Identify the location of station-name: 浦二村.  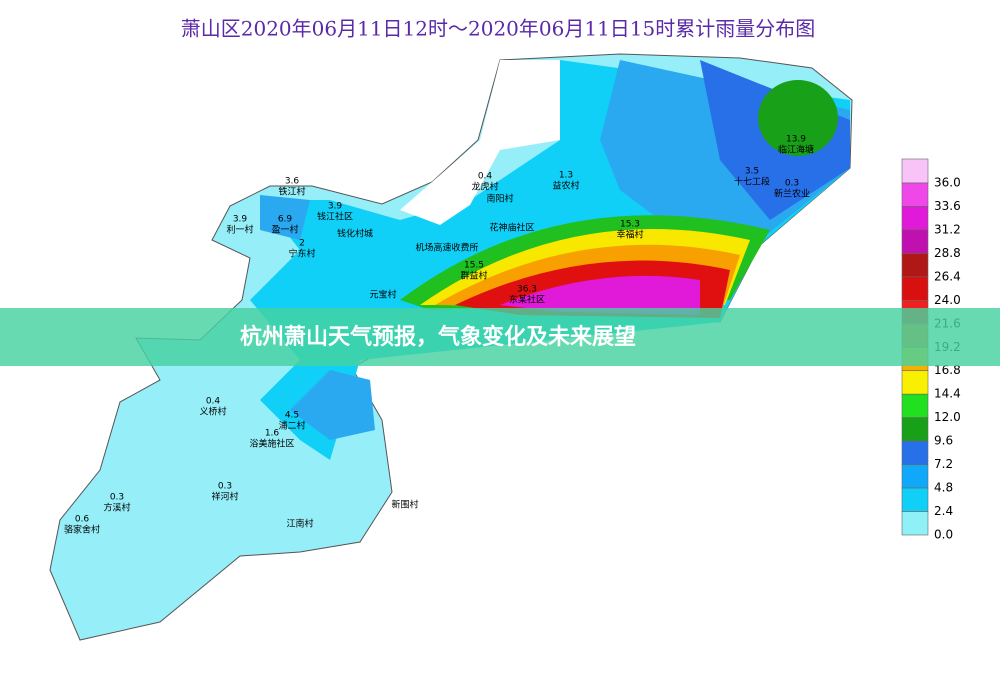
(291, 426).